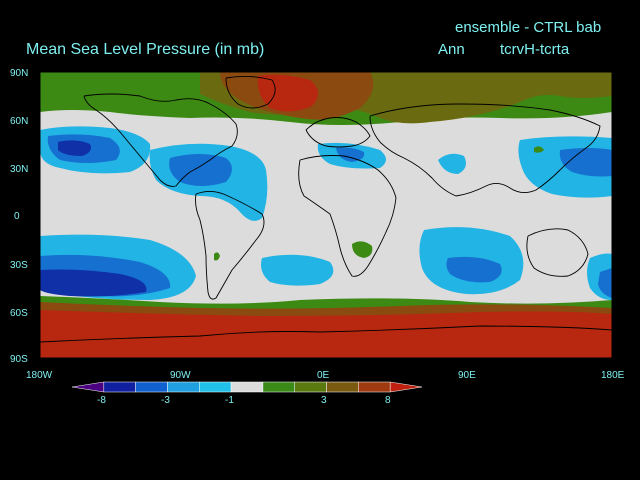 The image size is (640, 480). I want to click on lon-label-90w: 90W, so click(180, 375).